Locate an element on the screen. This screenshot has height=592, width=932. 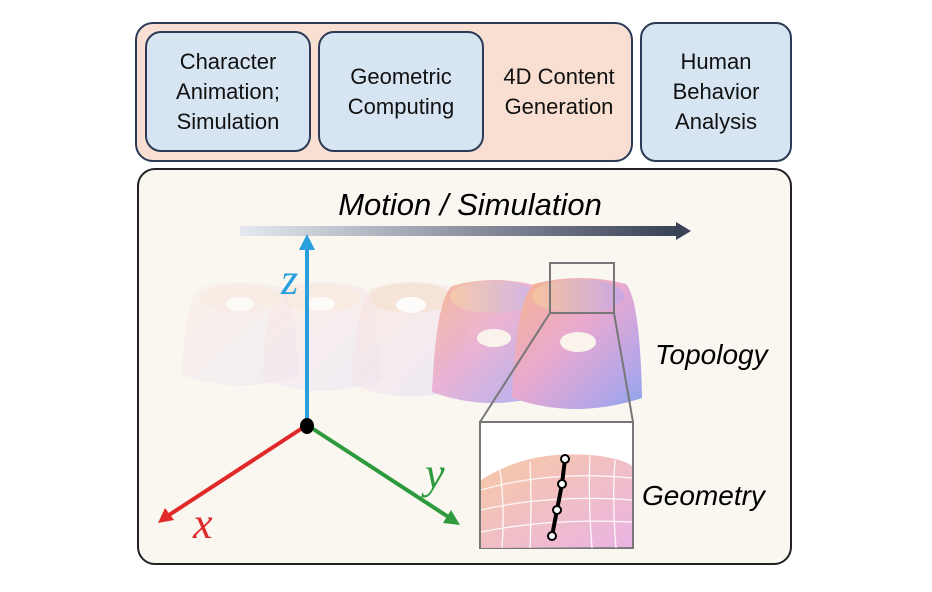
human-behavior-box: Human Behavior Analysis is located at coordinates (716, 92).